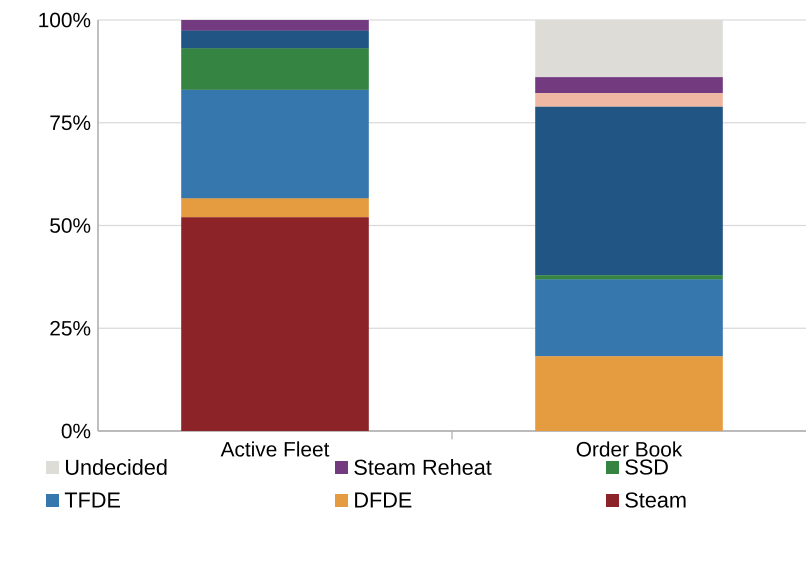  What do you see at coordinates (275, 449) in the screenshot?
I see `x-tick-label: Active Fleet` at bounding box center [275, 449].